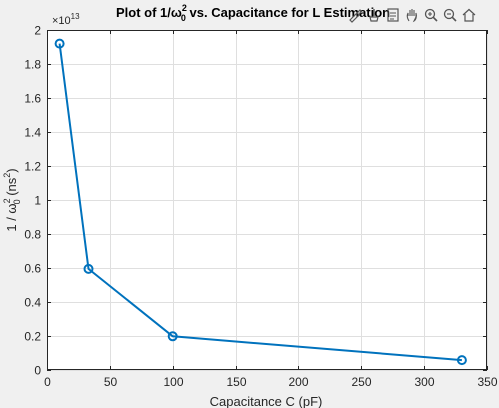 This screenshot has width=499, height=408. What do you see at coordinates (32, 303) in the screenshot?
I see `y-tick-label: 0.4` at bounding box center [32, 303].